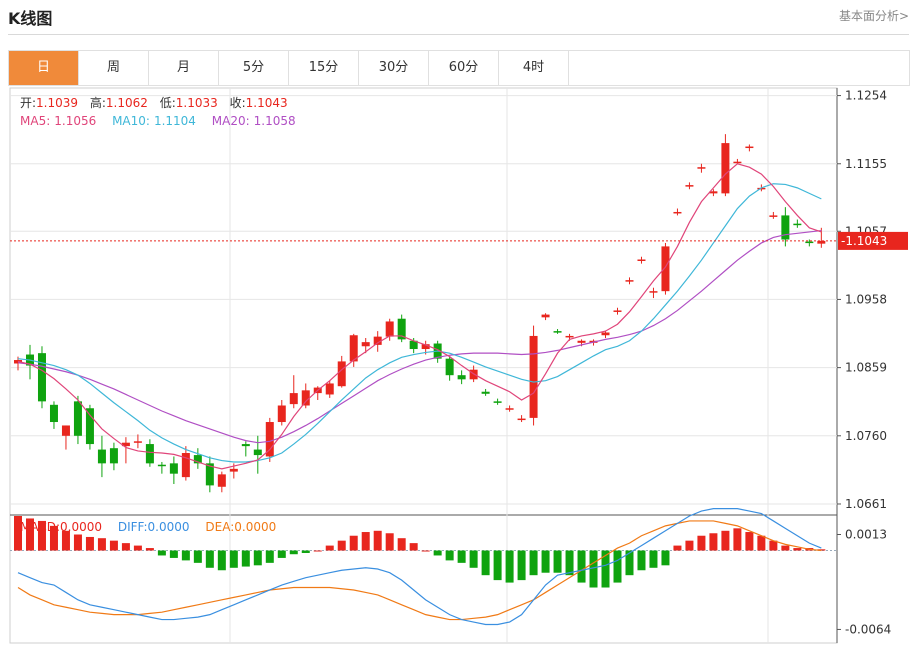 Image resolution: width=917 pixels, height=647 pixels. Describe the element at coordinates (254, 68) in the screenshot. I see `tab-5min: 5分` at that location.